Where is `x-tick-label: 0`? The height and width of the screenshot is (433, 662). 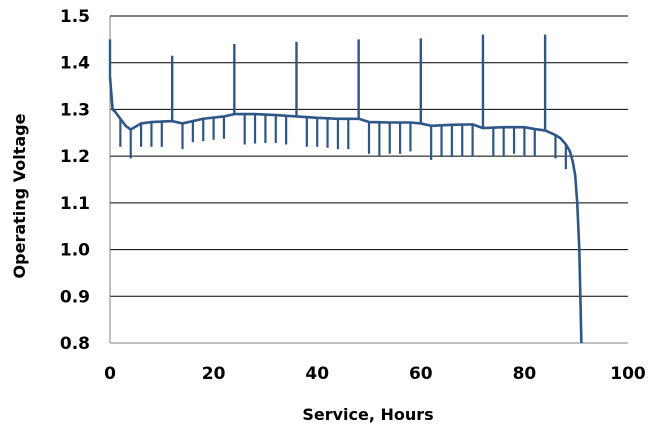 x-tick-label: 0 is located at coordinates (110, 374).